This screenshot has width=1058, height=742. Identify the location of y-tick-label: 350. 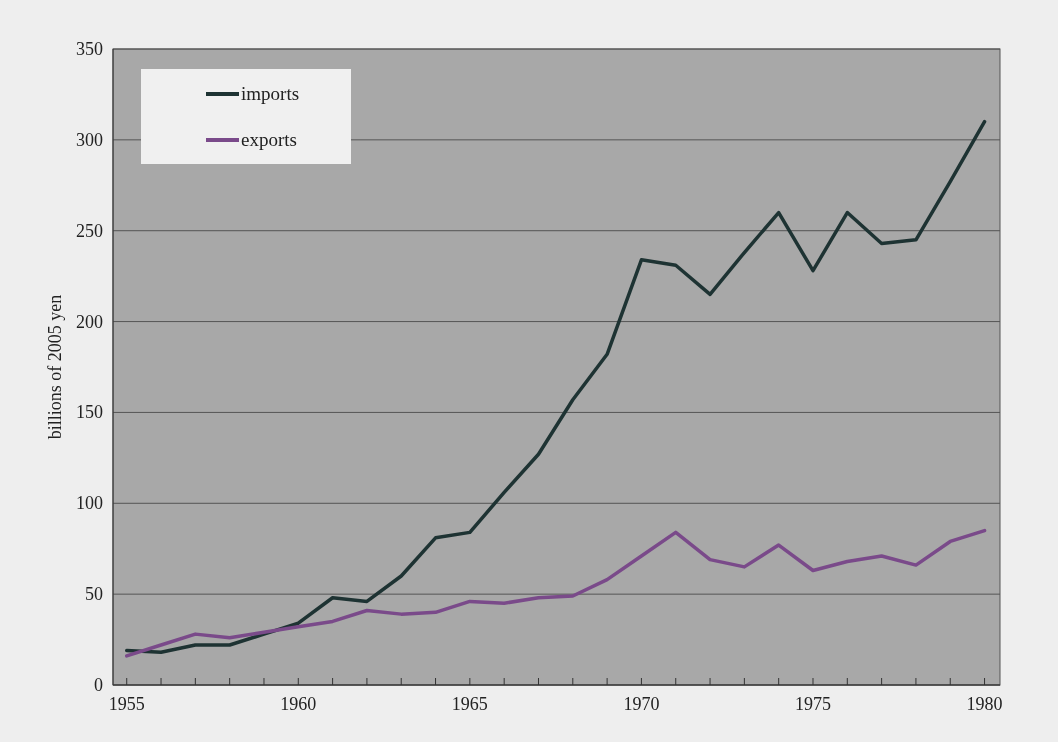
(89, 49).